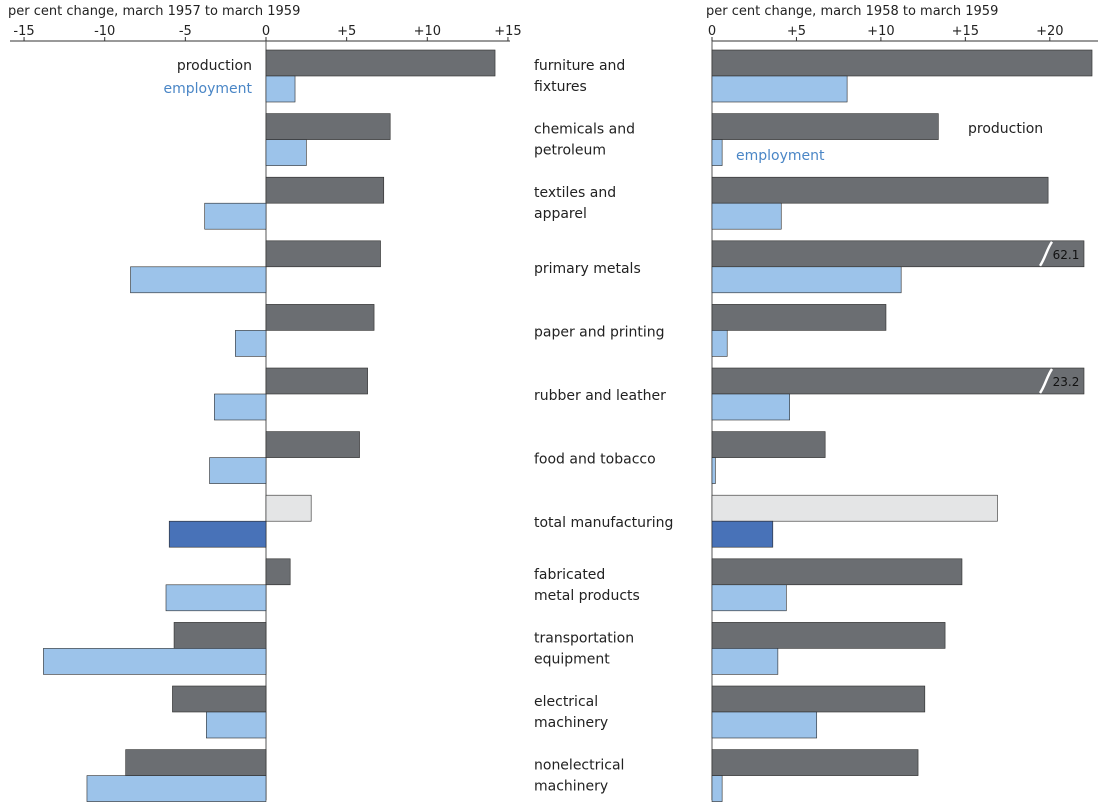  I want to click on category-label: paper and printing, so click(599, 332).